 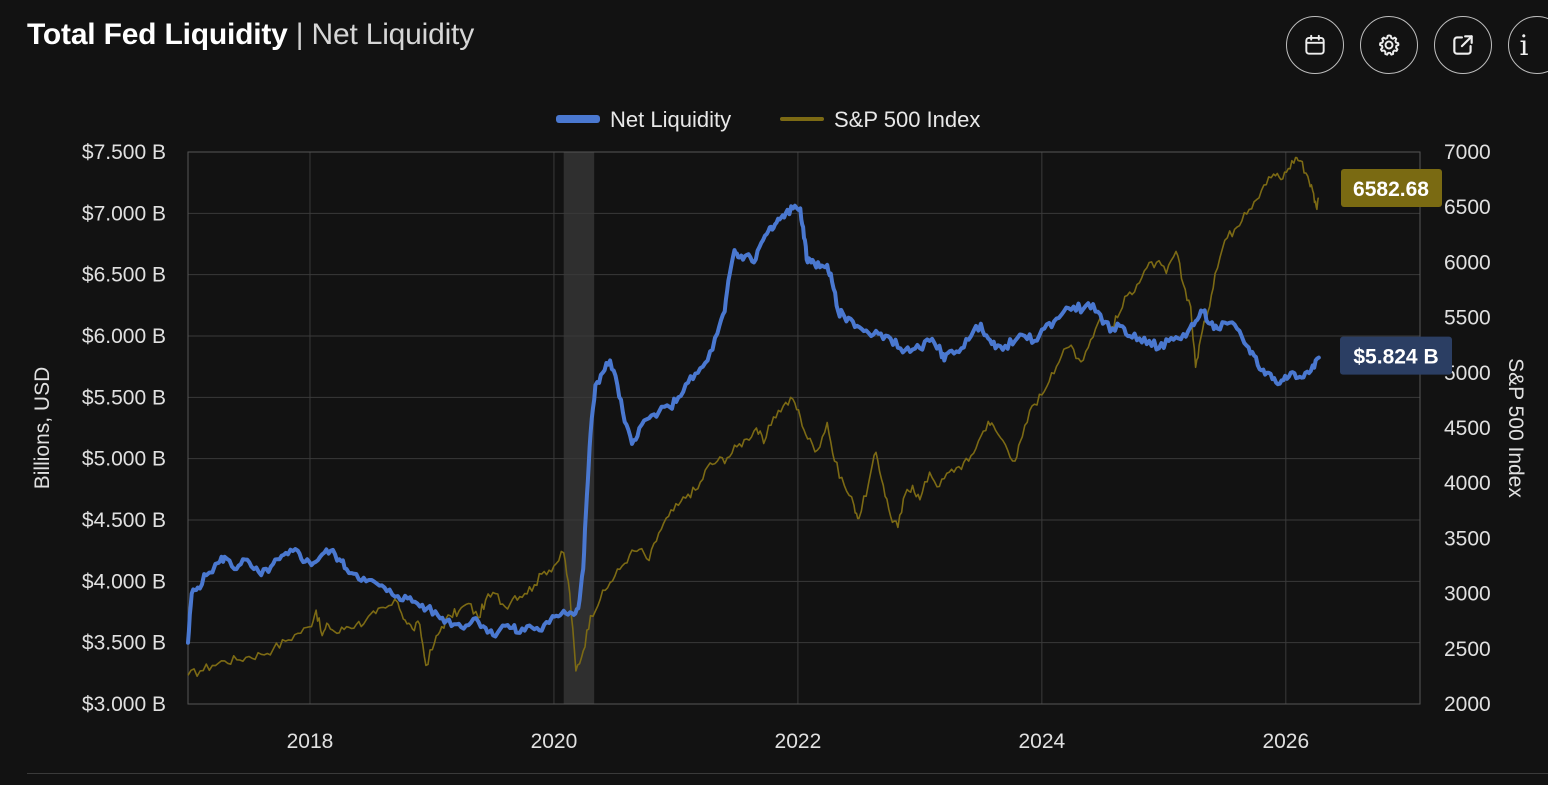 I want to click on y-right-axis-title: S&P 500 Index, so click(x=1515, y=428).